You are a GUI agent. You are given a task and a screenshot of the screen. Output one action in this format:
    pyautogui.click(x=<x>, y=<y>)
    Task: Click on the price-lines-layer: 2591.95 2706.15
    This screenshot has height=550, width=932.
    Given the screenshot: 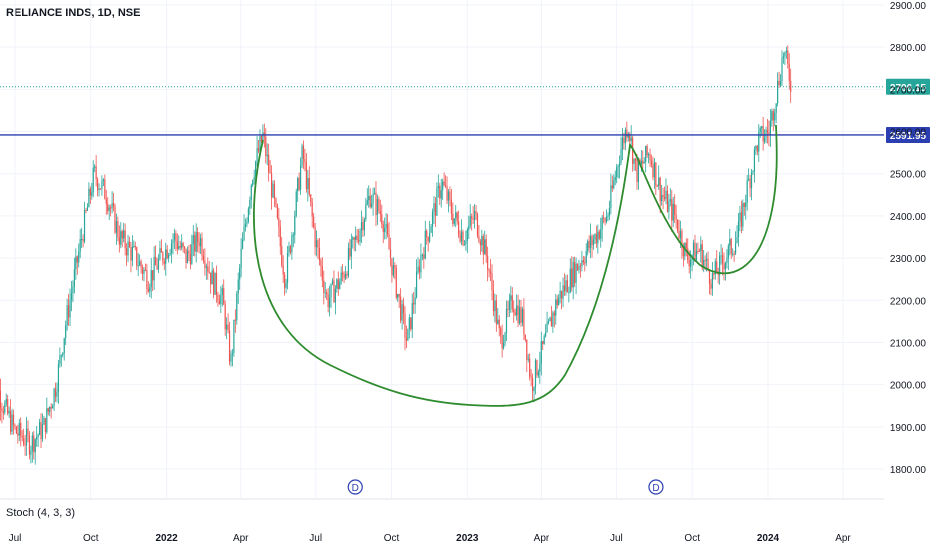 What is the action you would take?
    pyautogui.click(x=465, y=110)
    